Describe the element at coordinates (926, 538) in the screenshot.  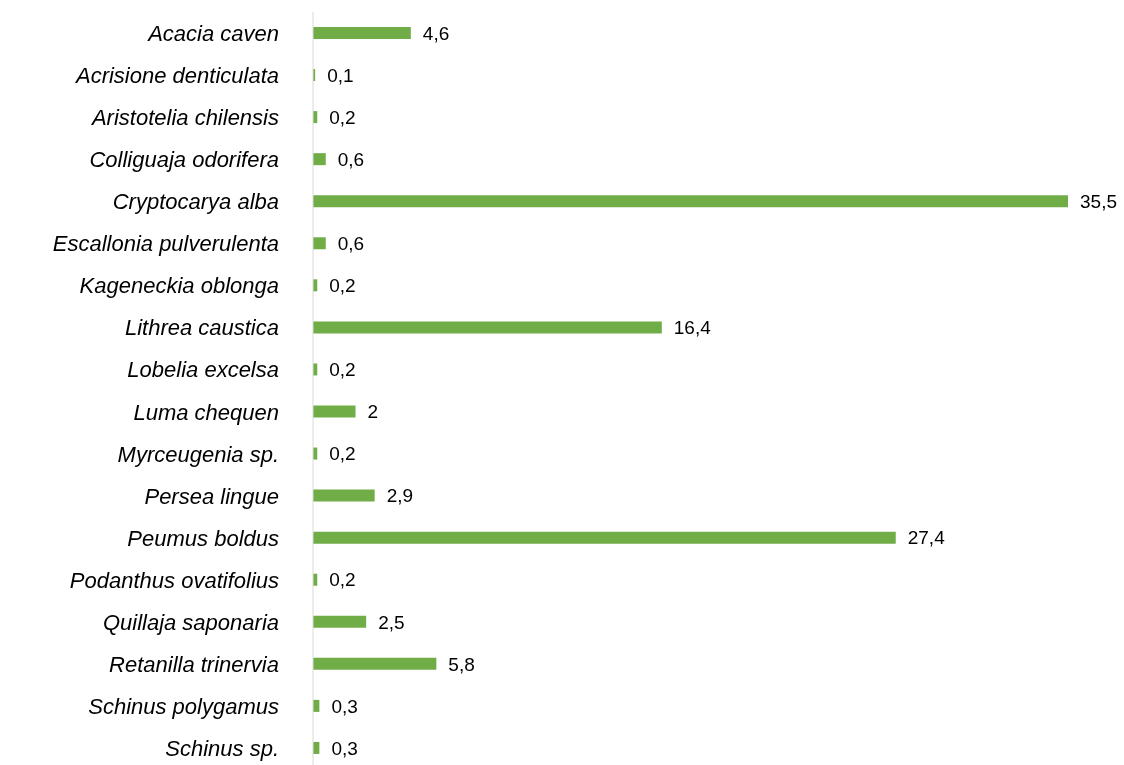
I see `data-label: 27,4` at that location.